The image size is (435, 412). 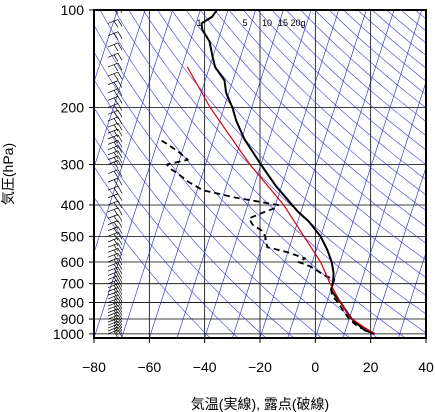 I want to click on y-tick-label: 900, so click(x=73, y=319).